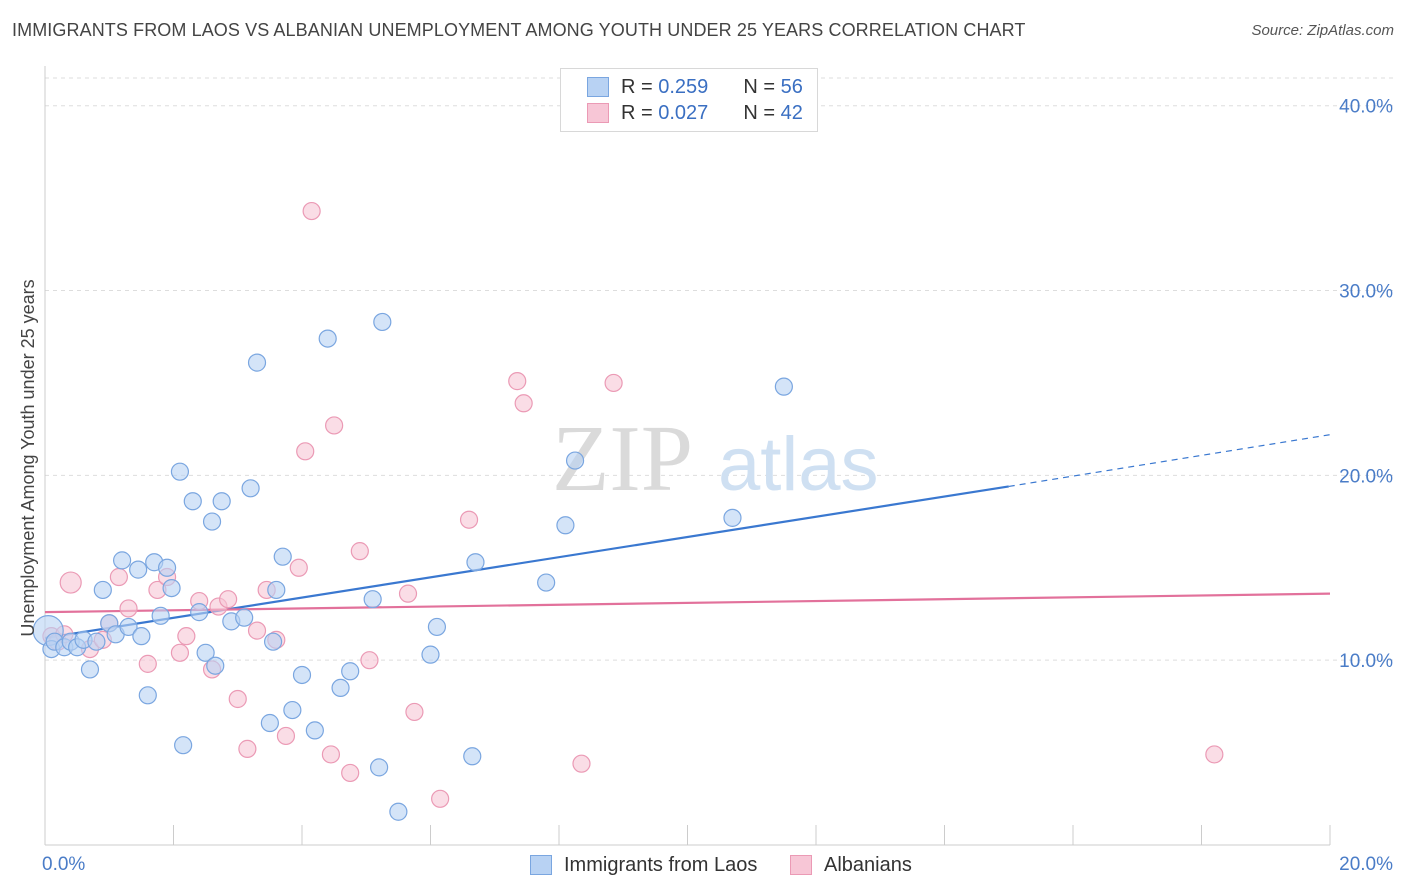 The image size is (1406, 892). Describe the element at coordinates (1366, 864) in the screenshot. I see `x-tick-label-max: 20.0%` at that location.